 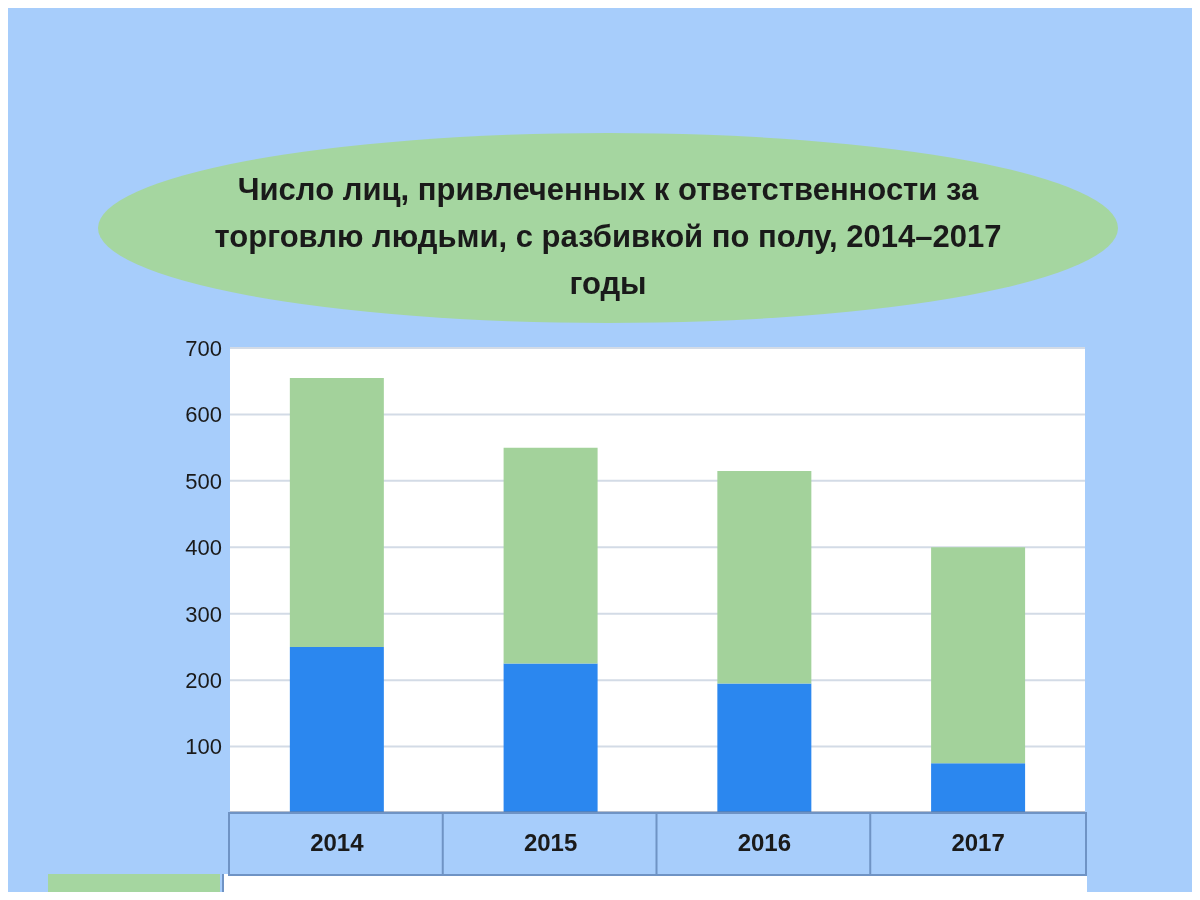 I want to click on chart-title: Число лиц, привлеченных к ответственности за торговлю людьми, с разбивкой по полу, 2014–2017 годы, so click(x=608, y=237).